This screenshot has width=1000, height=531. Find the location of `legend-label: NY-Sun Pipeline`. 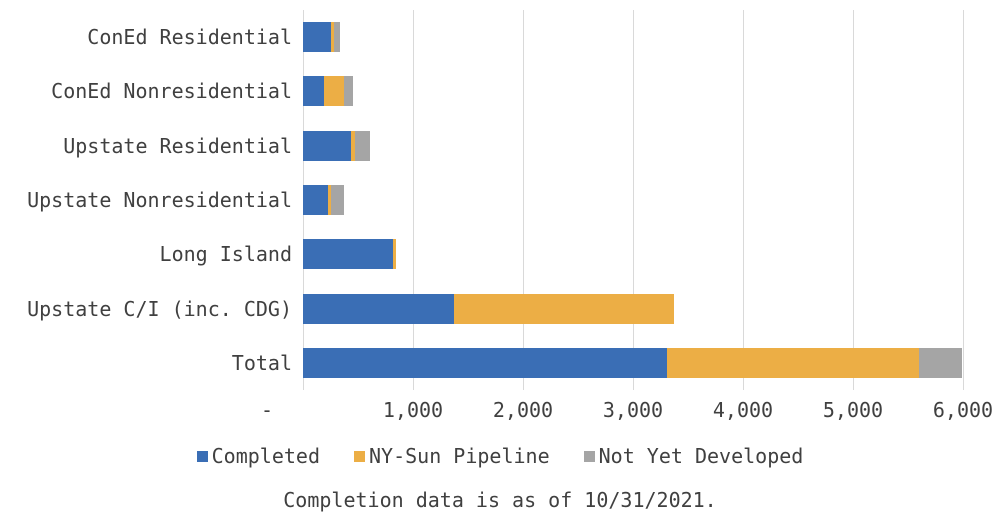

legend-label: NY-Sun Pipeline is located at coordinates (459, 456).